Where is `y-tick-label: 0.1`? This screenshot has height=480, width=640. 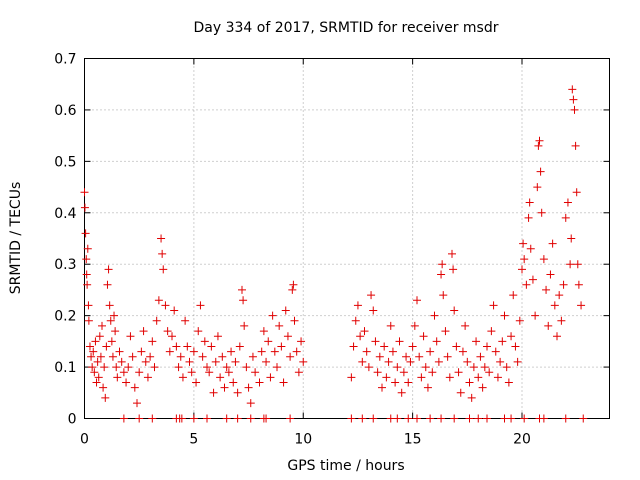
y-tick-label: 0.1 is located at coordinates (65, 368).